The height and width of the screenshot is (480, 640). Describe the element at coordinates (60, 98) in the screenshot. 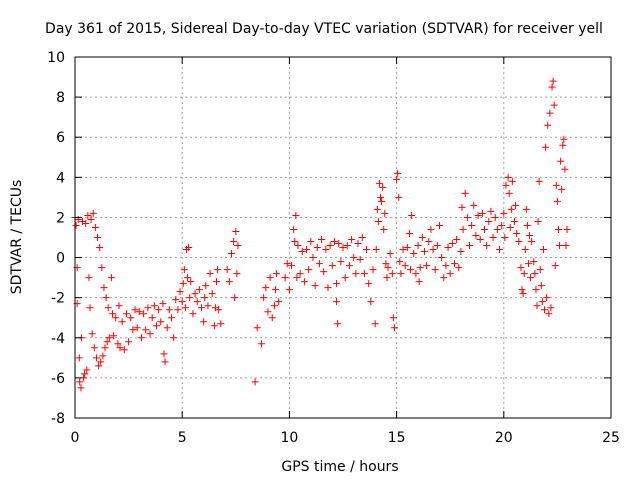

I see `y-tick-label: 8` at that location.